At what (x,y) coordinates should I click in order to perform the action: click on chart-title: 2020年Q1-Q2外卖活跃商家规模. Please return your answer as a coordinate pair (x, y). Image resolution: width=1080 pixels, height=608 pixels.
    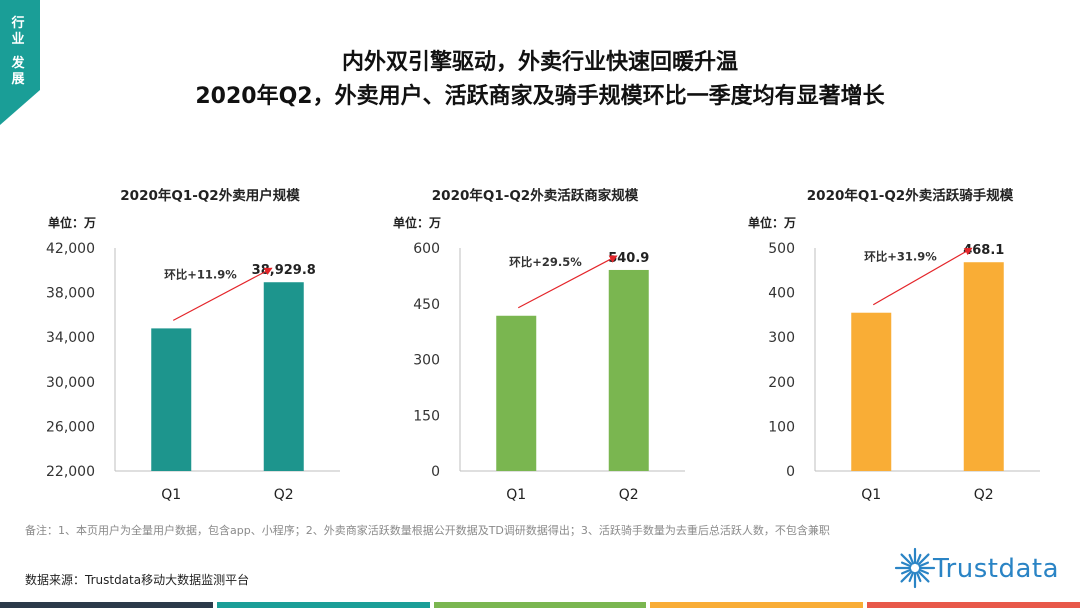
    Looking at the image, I should click on (535, 196).